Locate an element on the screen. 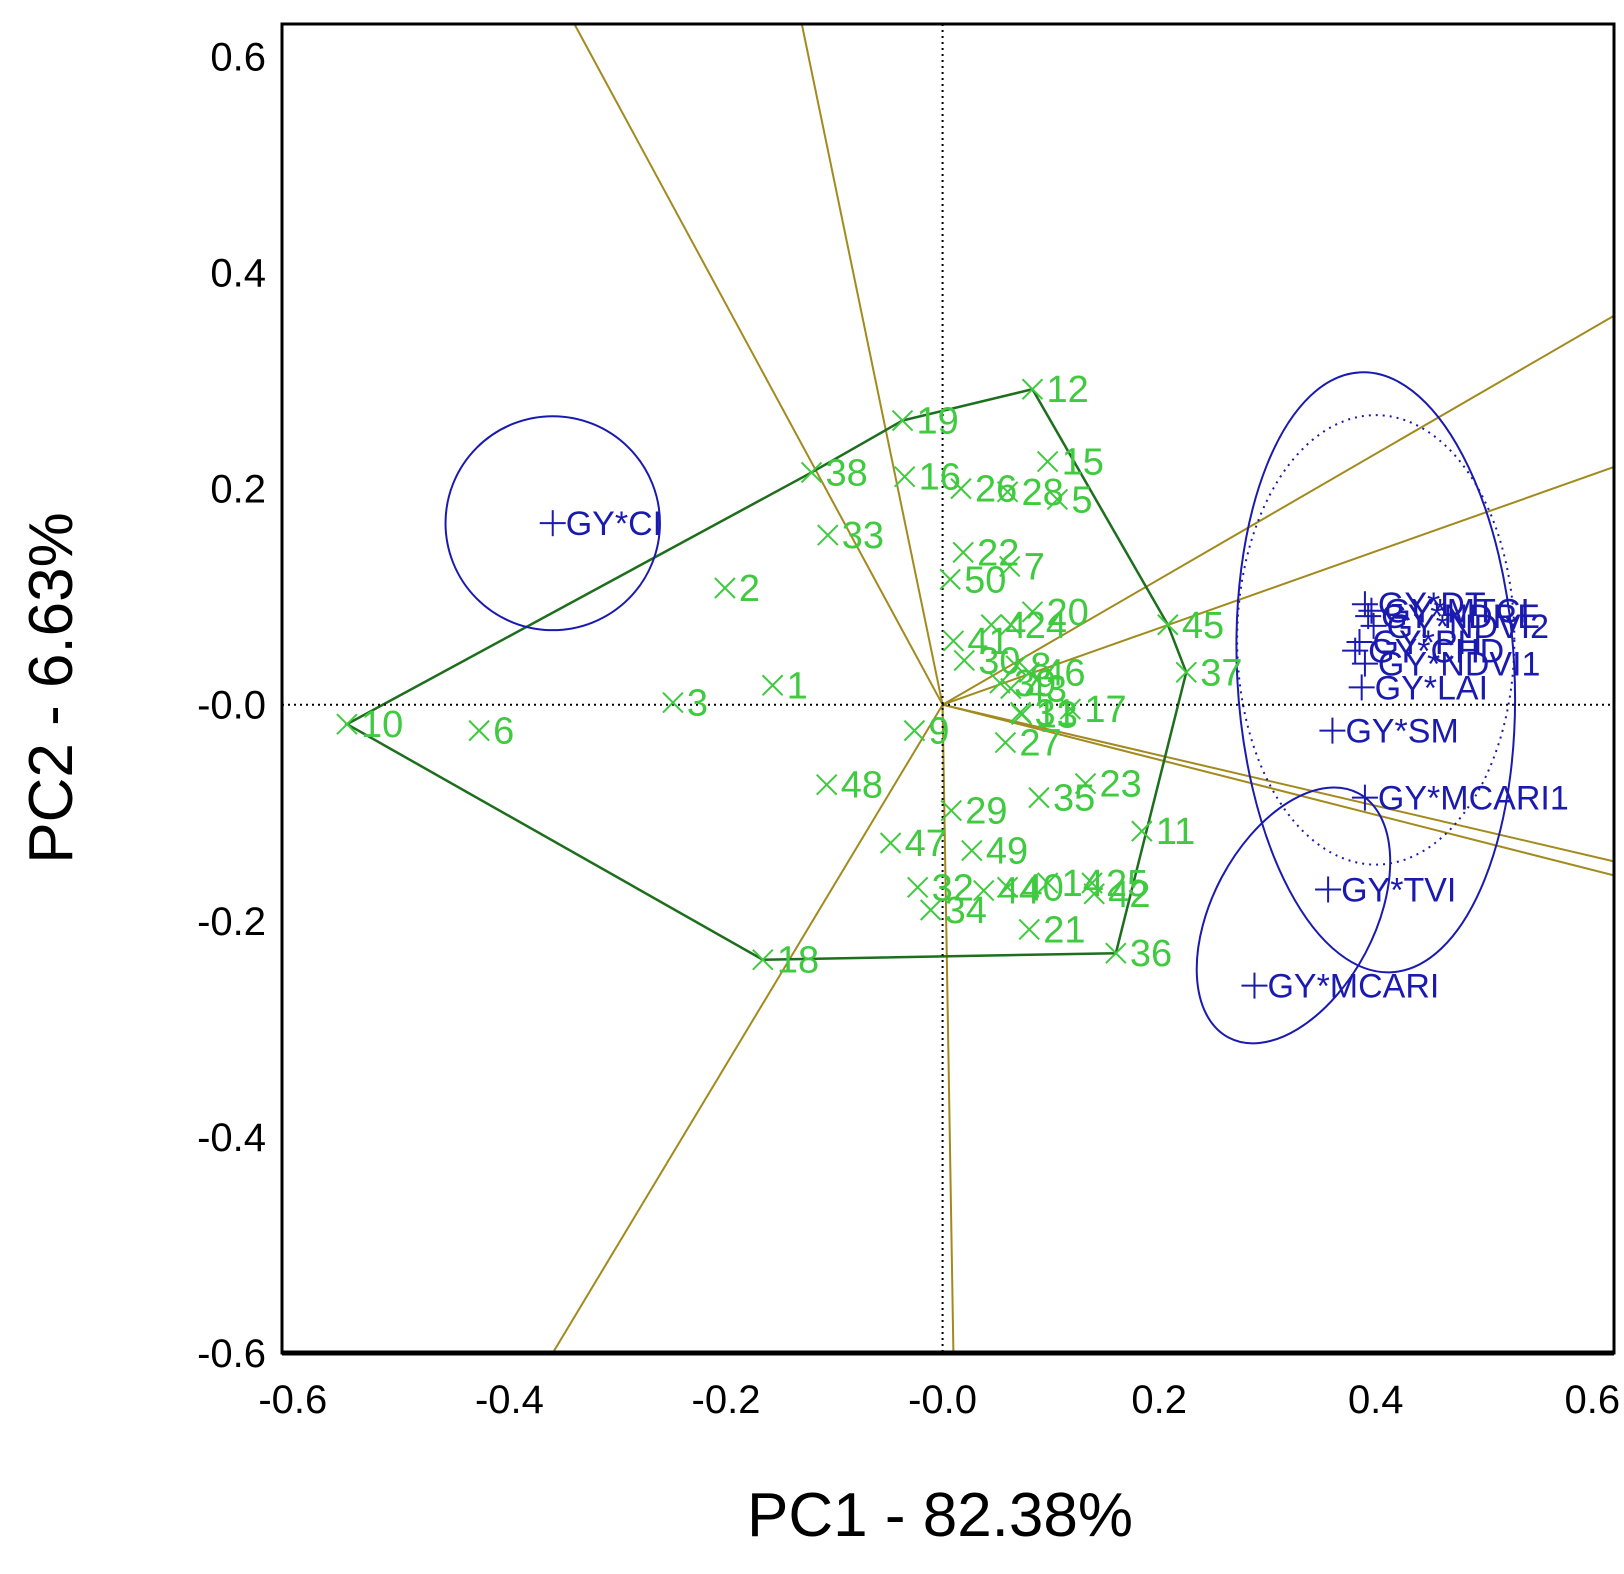 The image size is (1624, 1574). genotype-label-27: 27 is located at coordinates (1040, 744).